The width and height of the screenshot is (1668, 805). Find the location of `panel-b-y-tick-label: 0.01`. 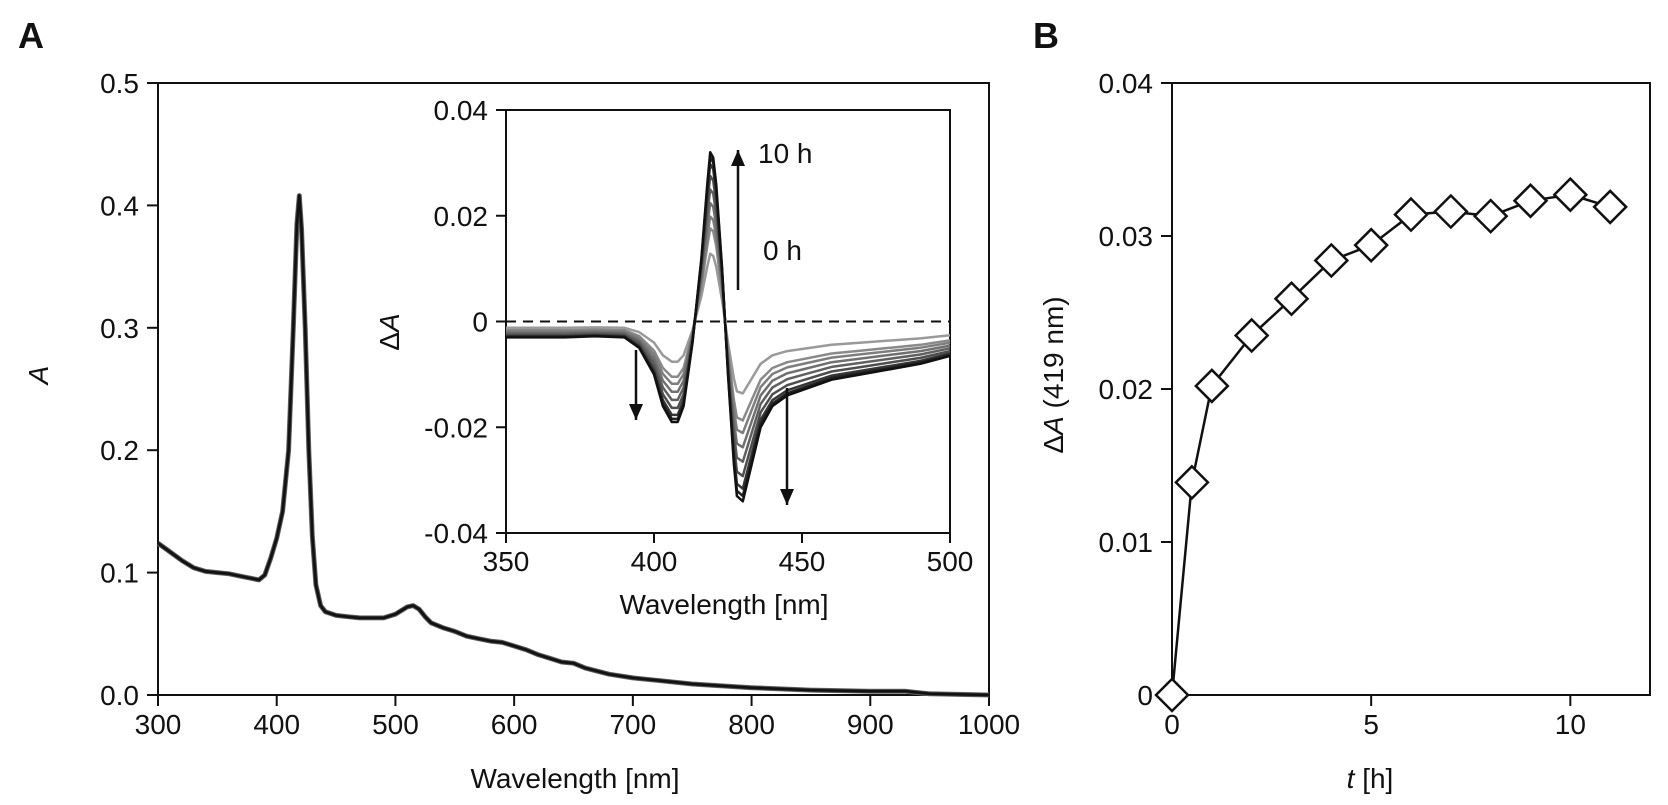

panel-b-y-tick-label: 0.01 is located at coordinates (1126, 542).